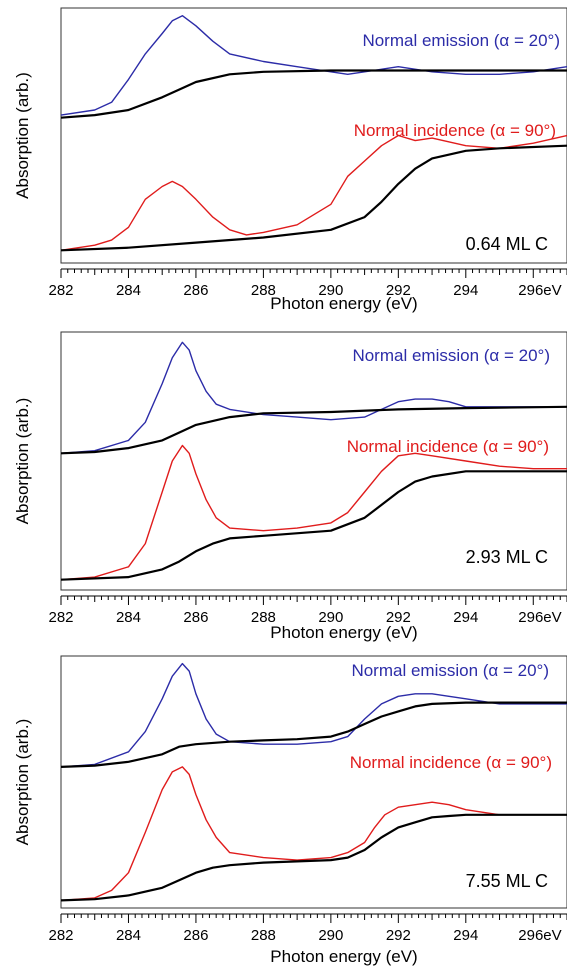 The height and width of the screenshot is (969, 567). What do you see at coordinates (507, 881) in the screenshot?
I see `coverage-label: 7.55 ML C` at bounding box center [507, 881].